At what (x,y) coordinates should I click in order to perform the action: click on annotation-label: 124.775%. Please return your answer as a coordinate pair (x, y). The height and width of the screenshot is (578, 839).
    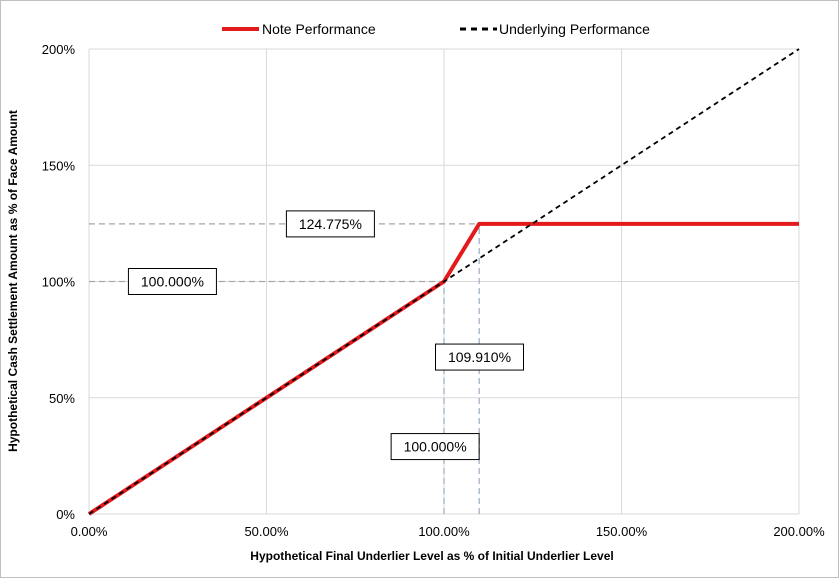
    Looking at the image, I should click on (330, 224).